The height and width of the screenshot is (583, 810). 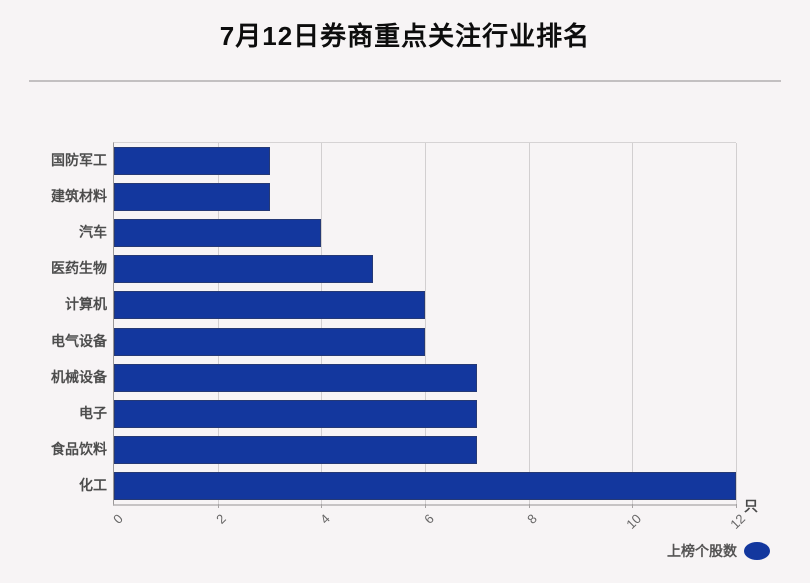 What do you see at coordinates (295, 413) in the screenshot?
I see `bar-电子` at bounding box center [295, 413].